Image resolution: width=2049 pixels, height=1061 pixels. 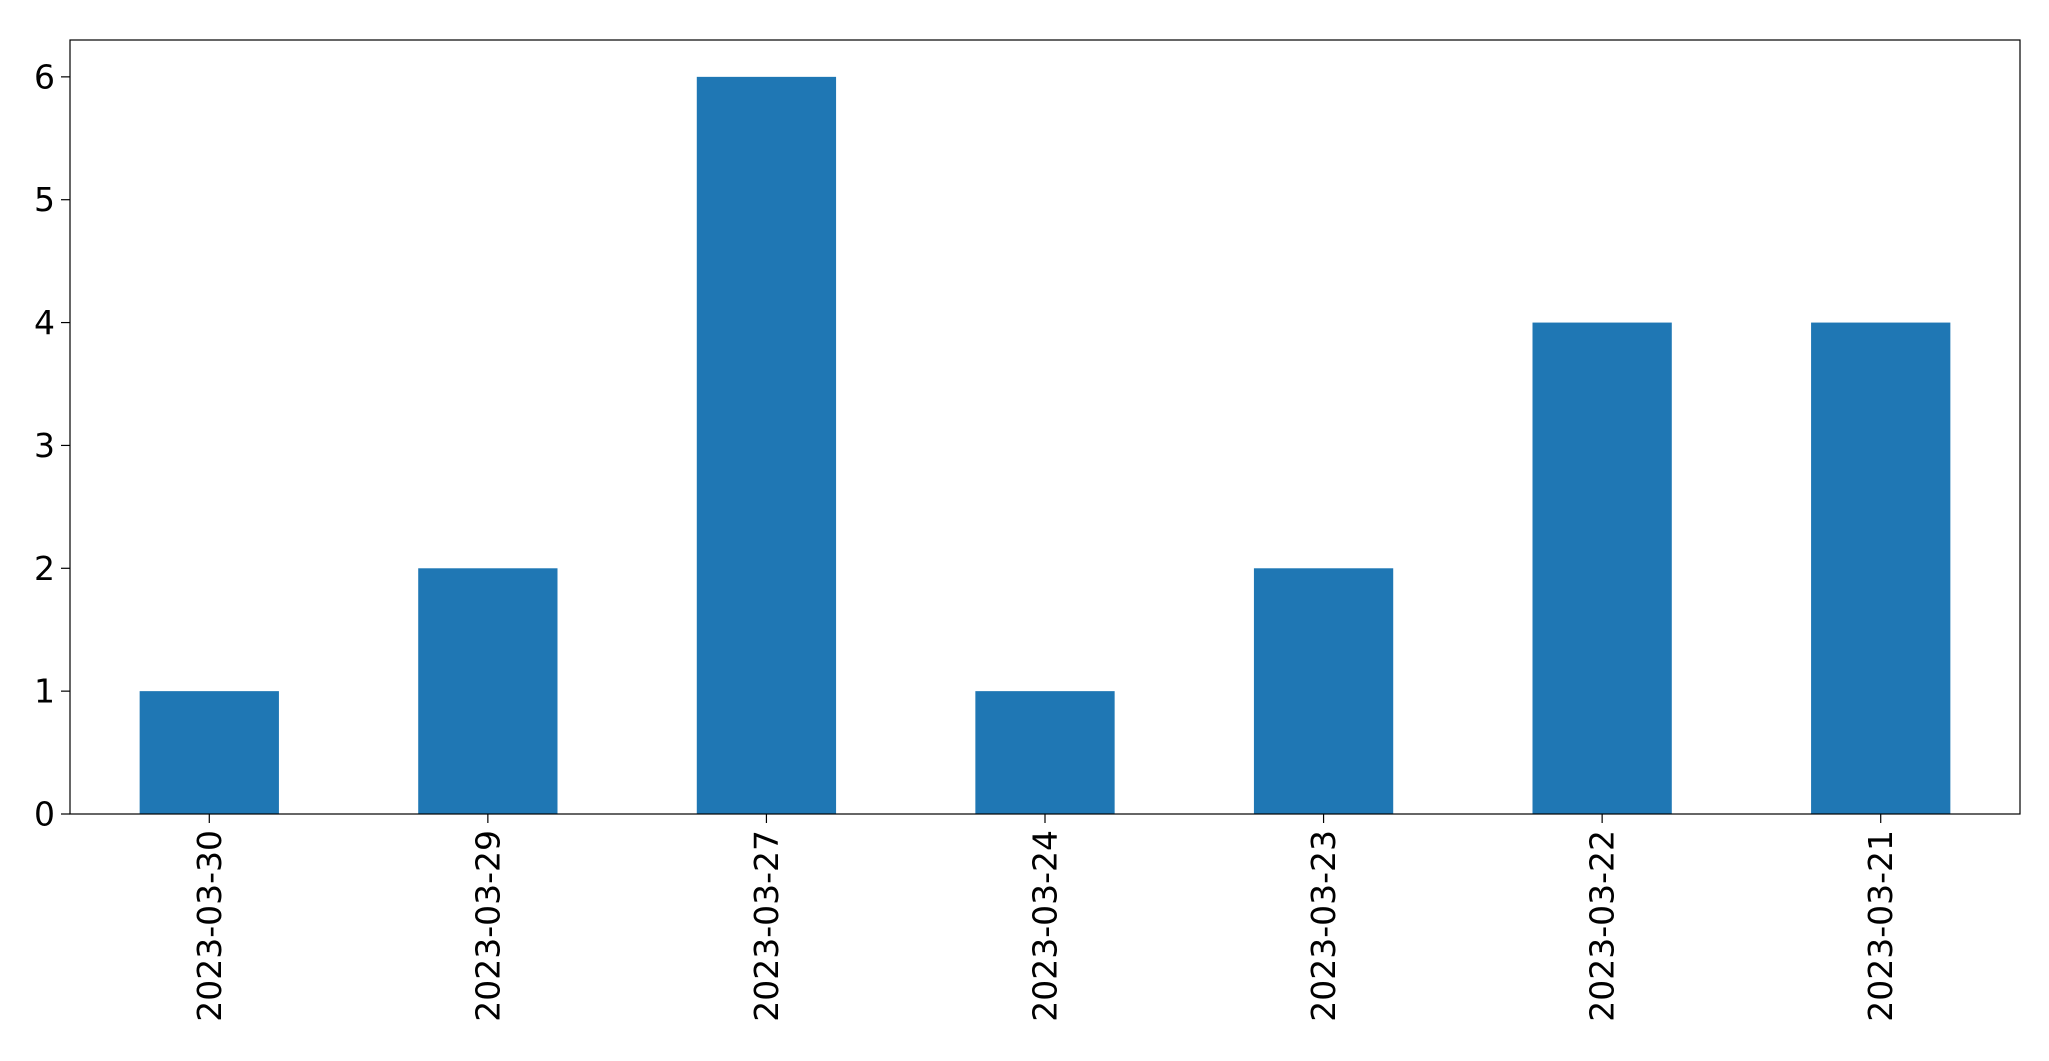 What do you see at coordinates (44, 76) in the screenshot?
I see `y-tick-label: 6` at bounding box center [44, 76].